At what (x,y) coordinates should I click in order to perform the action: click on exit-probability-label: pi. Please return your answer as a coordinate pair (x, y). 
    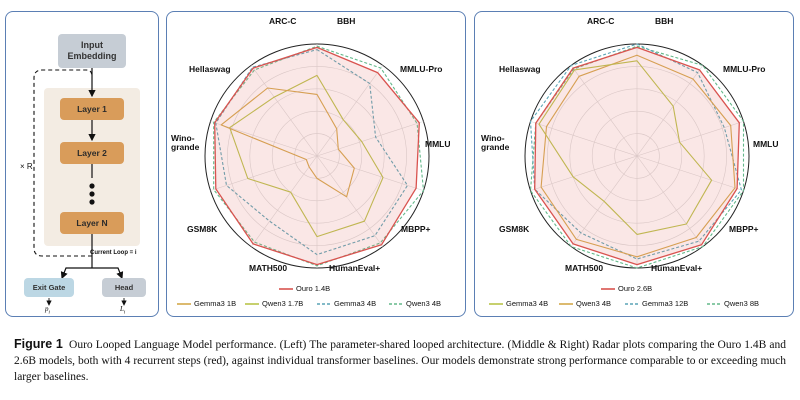
    Looking at the image, I should click on (47, 310).